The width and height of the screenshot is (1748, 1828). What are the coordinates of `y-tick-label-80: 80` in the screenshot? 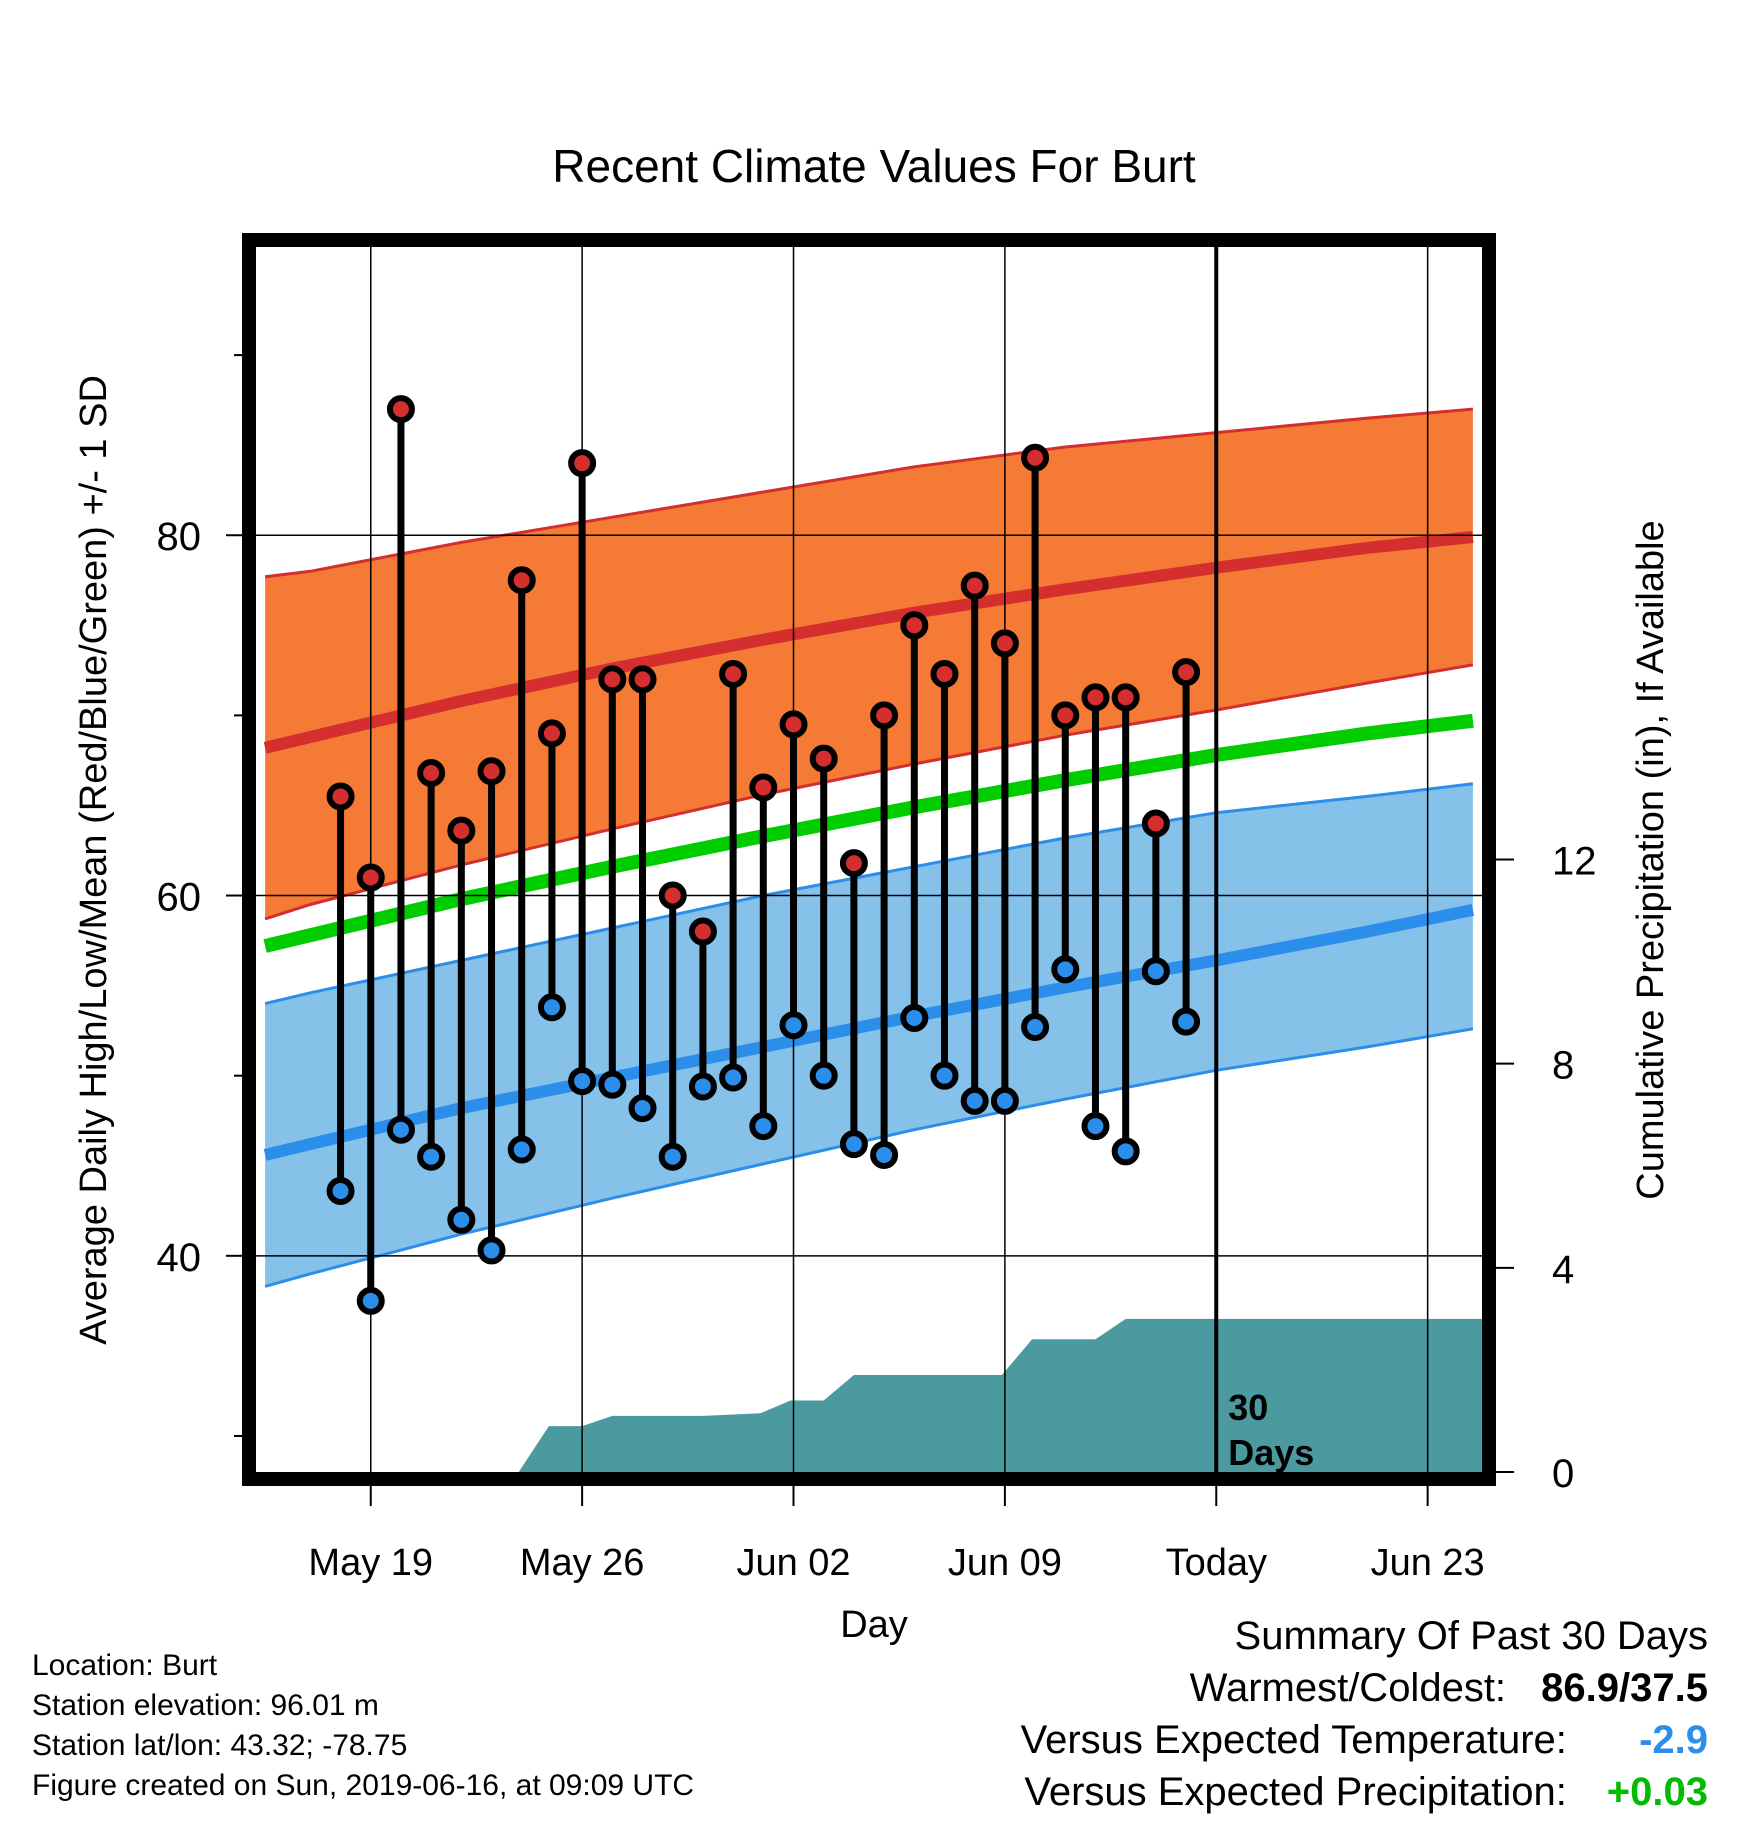 It's located at (179, 537).